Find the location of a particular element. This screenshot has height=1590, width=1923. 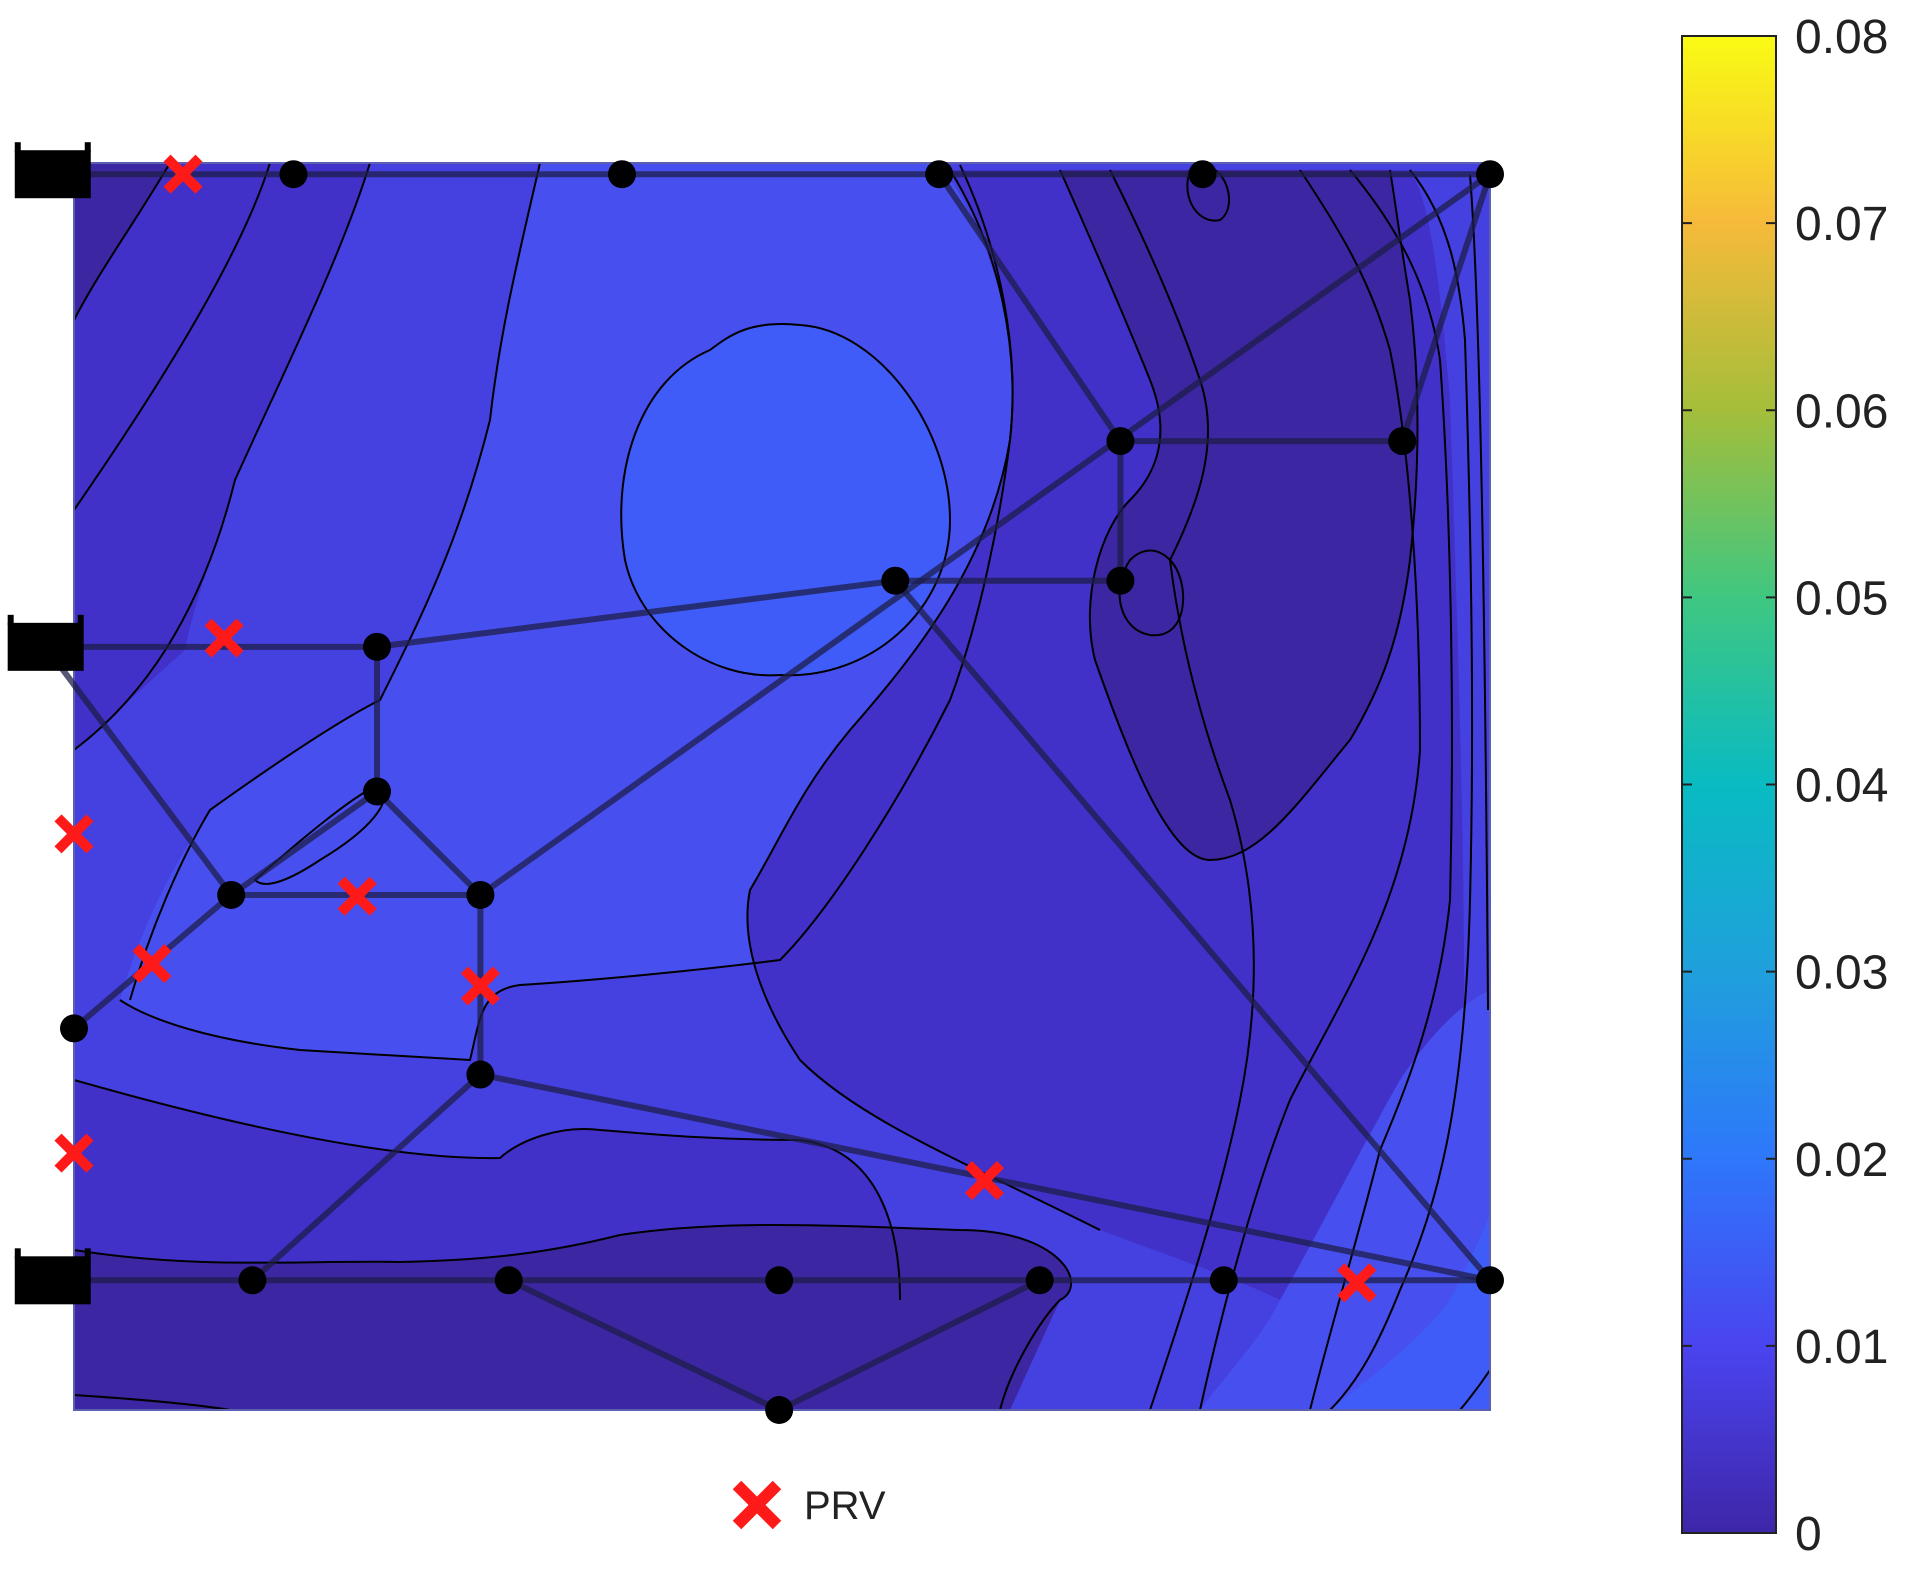

colorbar-tick-label: 0.03 is located at coordinates (1841, 973).